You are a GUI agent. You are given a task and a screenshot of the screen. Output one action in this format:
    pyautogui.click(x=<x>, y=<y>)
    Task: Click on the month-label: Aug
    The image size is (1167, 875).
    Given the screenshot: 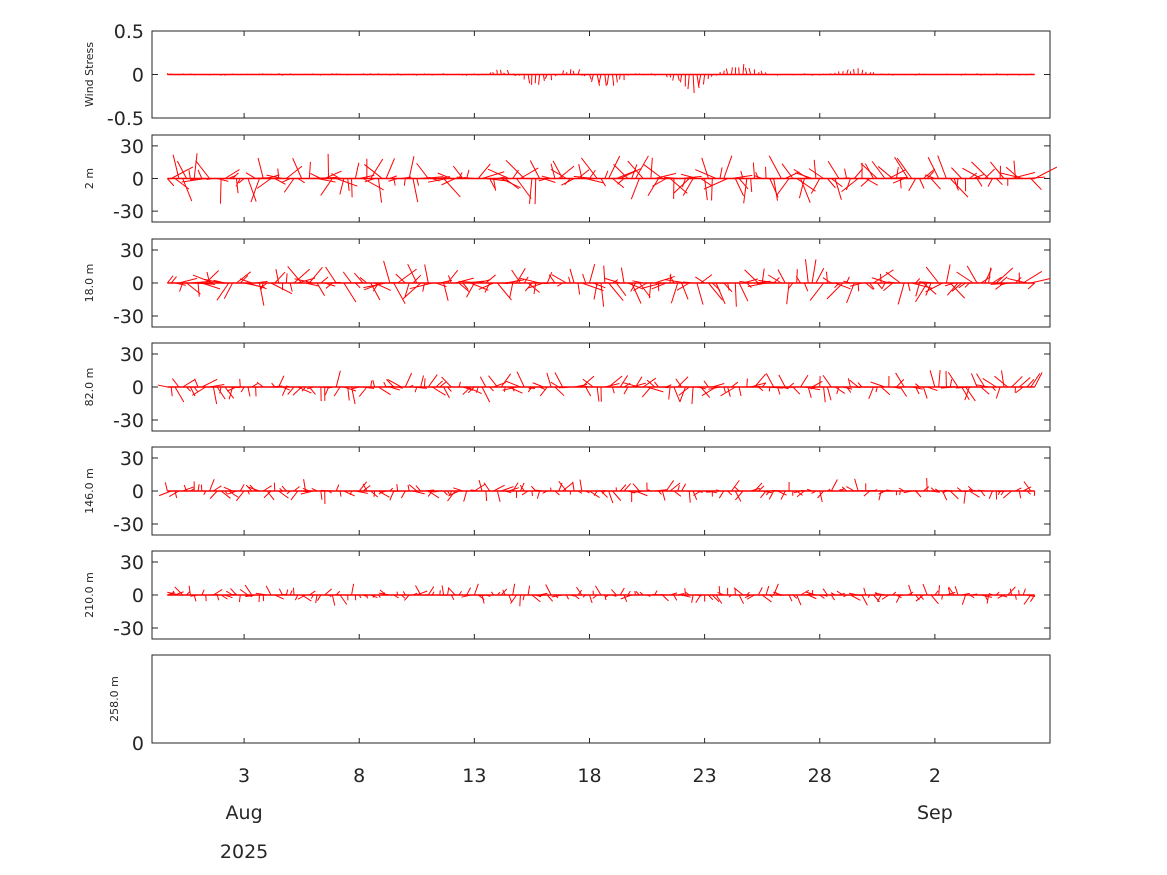 What is the action you would take?
    pyautogui.click(x=244, y=813)
    